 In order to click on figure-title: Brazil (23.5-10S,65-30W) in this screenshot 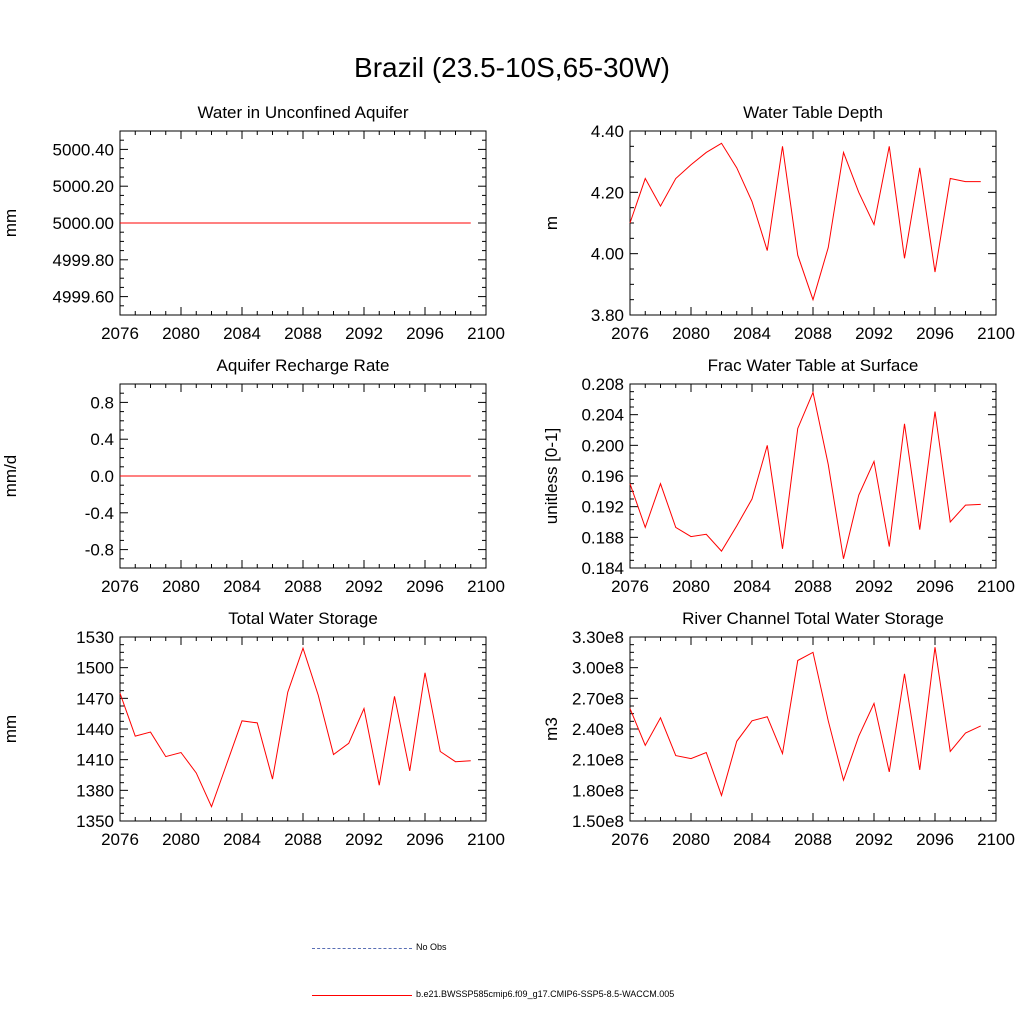, I will do `click(512, 67)`.